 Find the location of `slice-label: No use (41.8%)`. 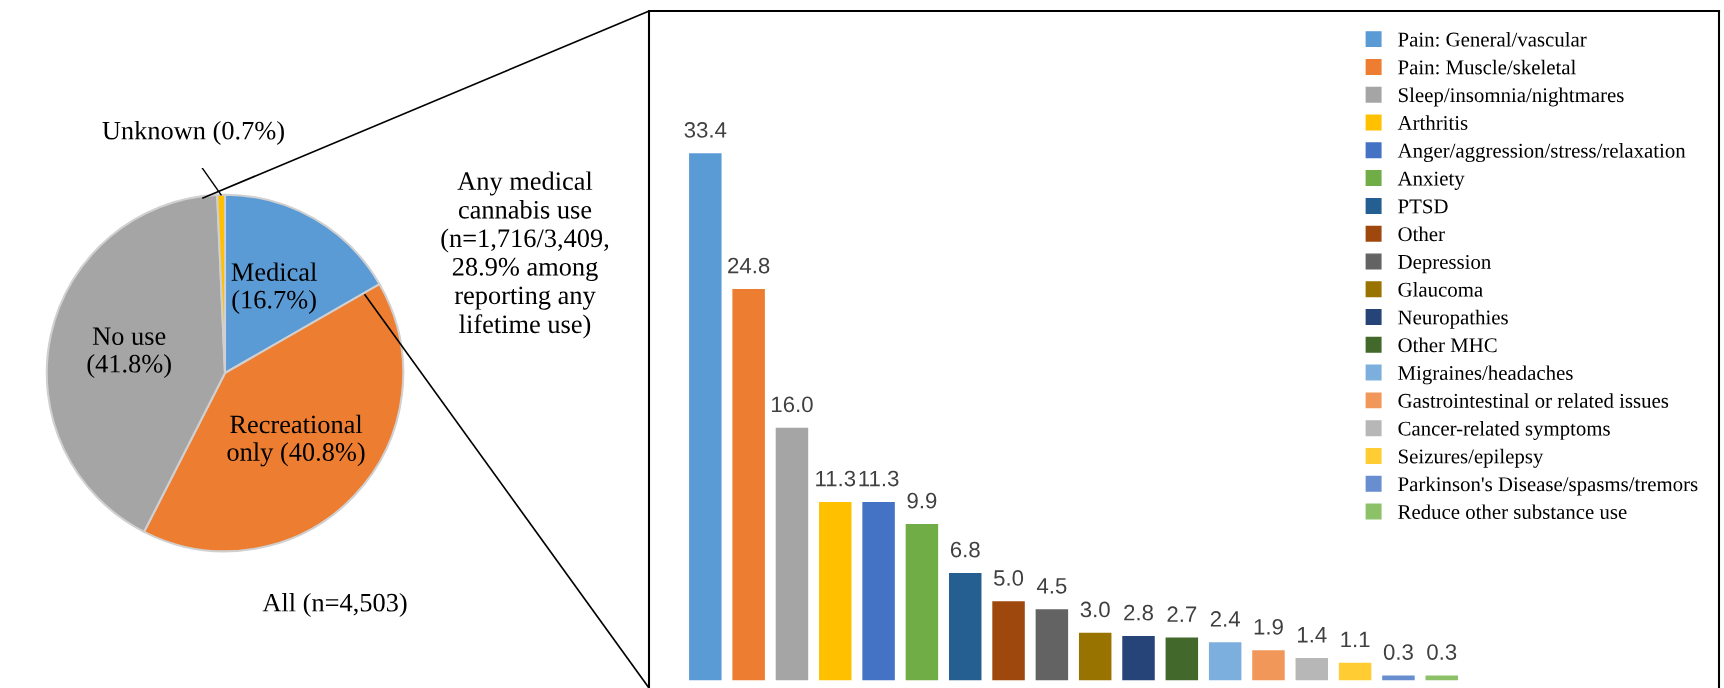

slice-label: No use (41.8%) is located at coordinates (129, 352).